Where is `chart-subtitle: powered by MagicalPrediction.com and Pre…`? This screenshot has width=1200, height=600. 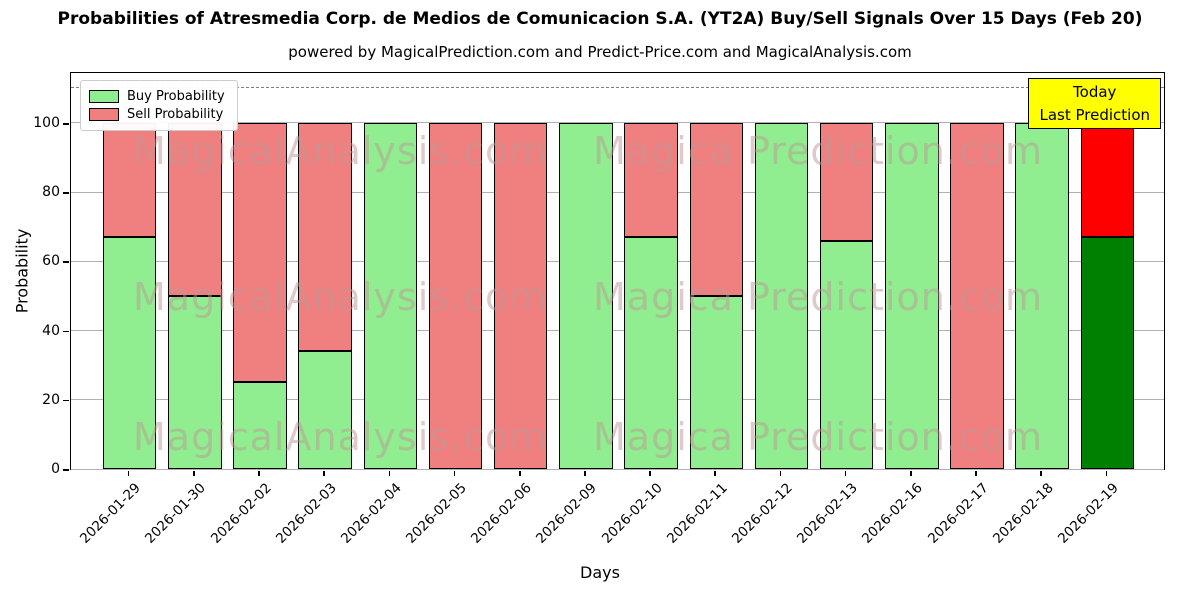
chart-subtitle: powered by MagicalPrediction.com and Pre… is located at coordinates (600, 52).